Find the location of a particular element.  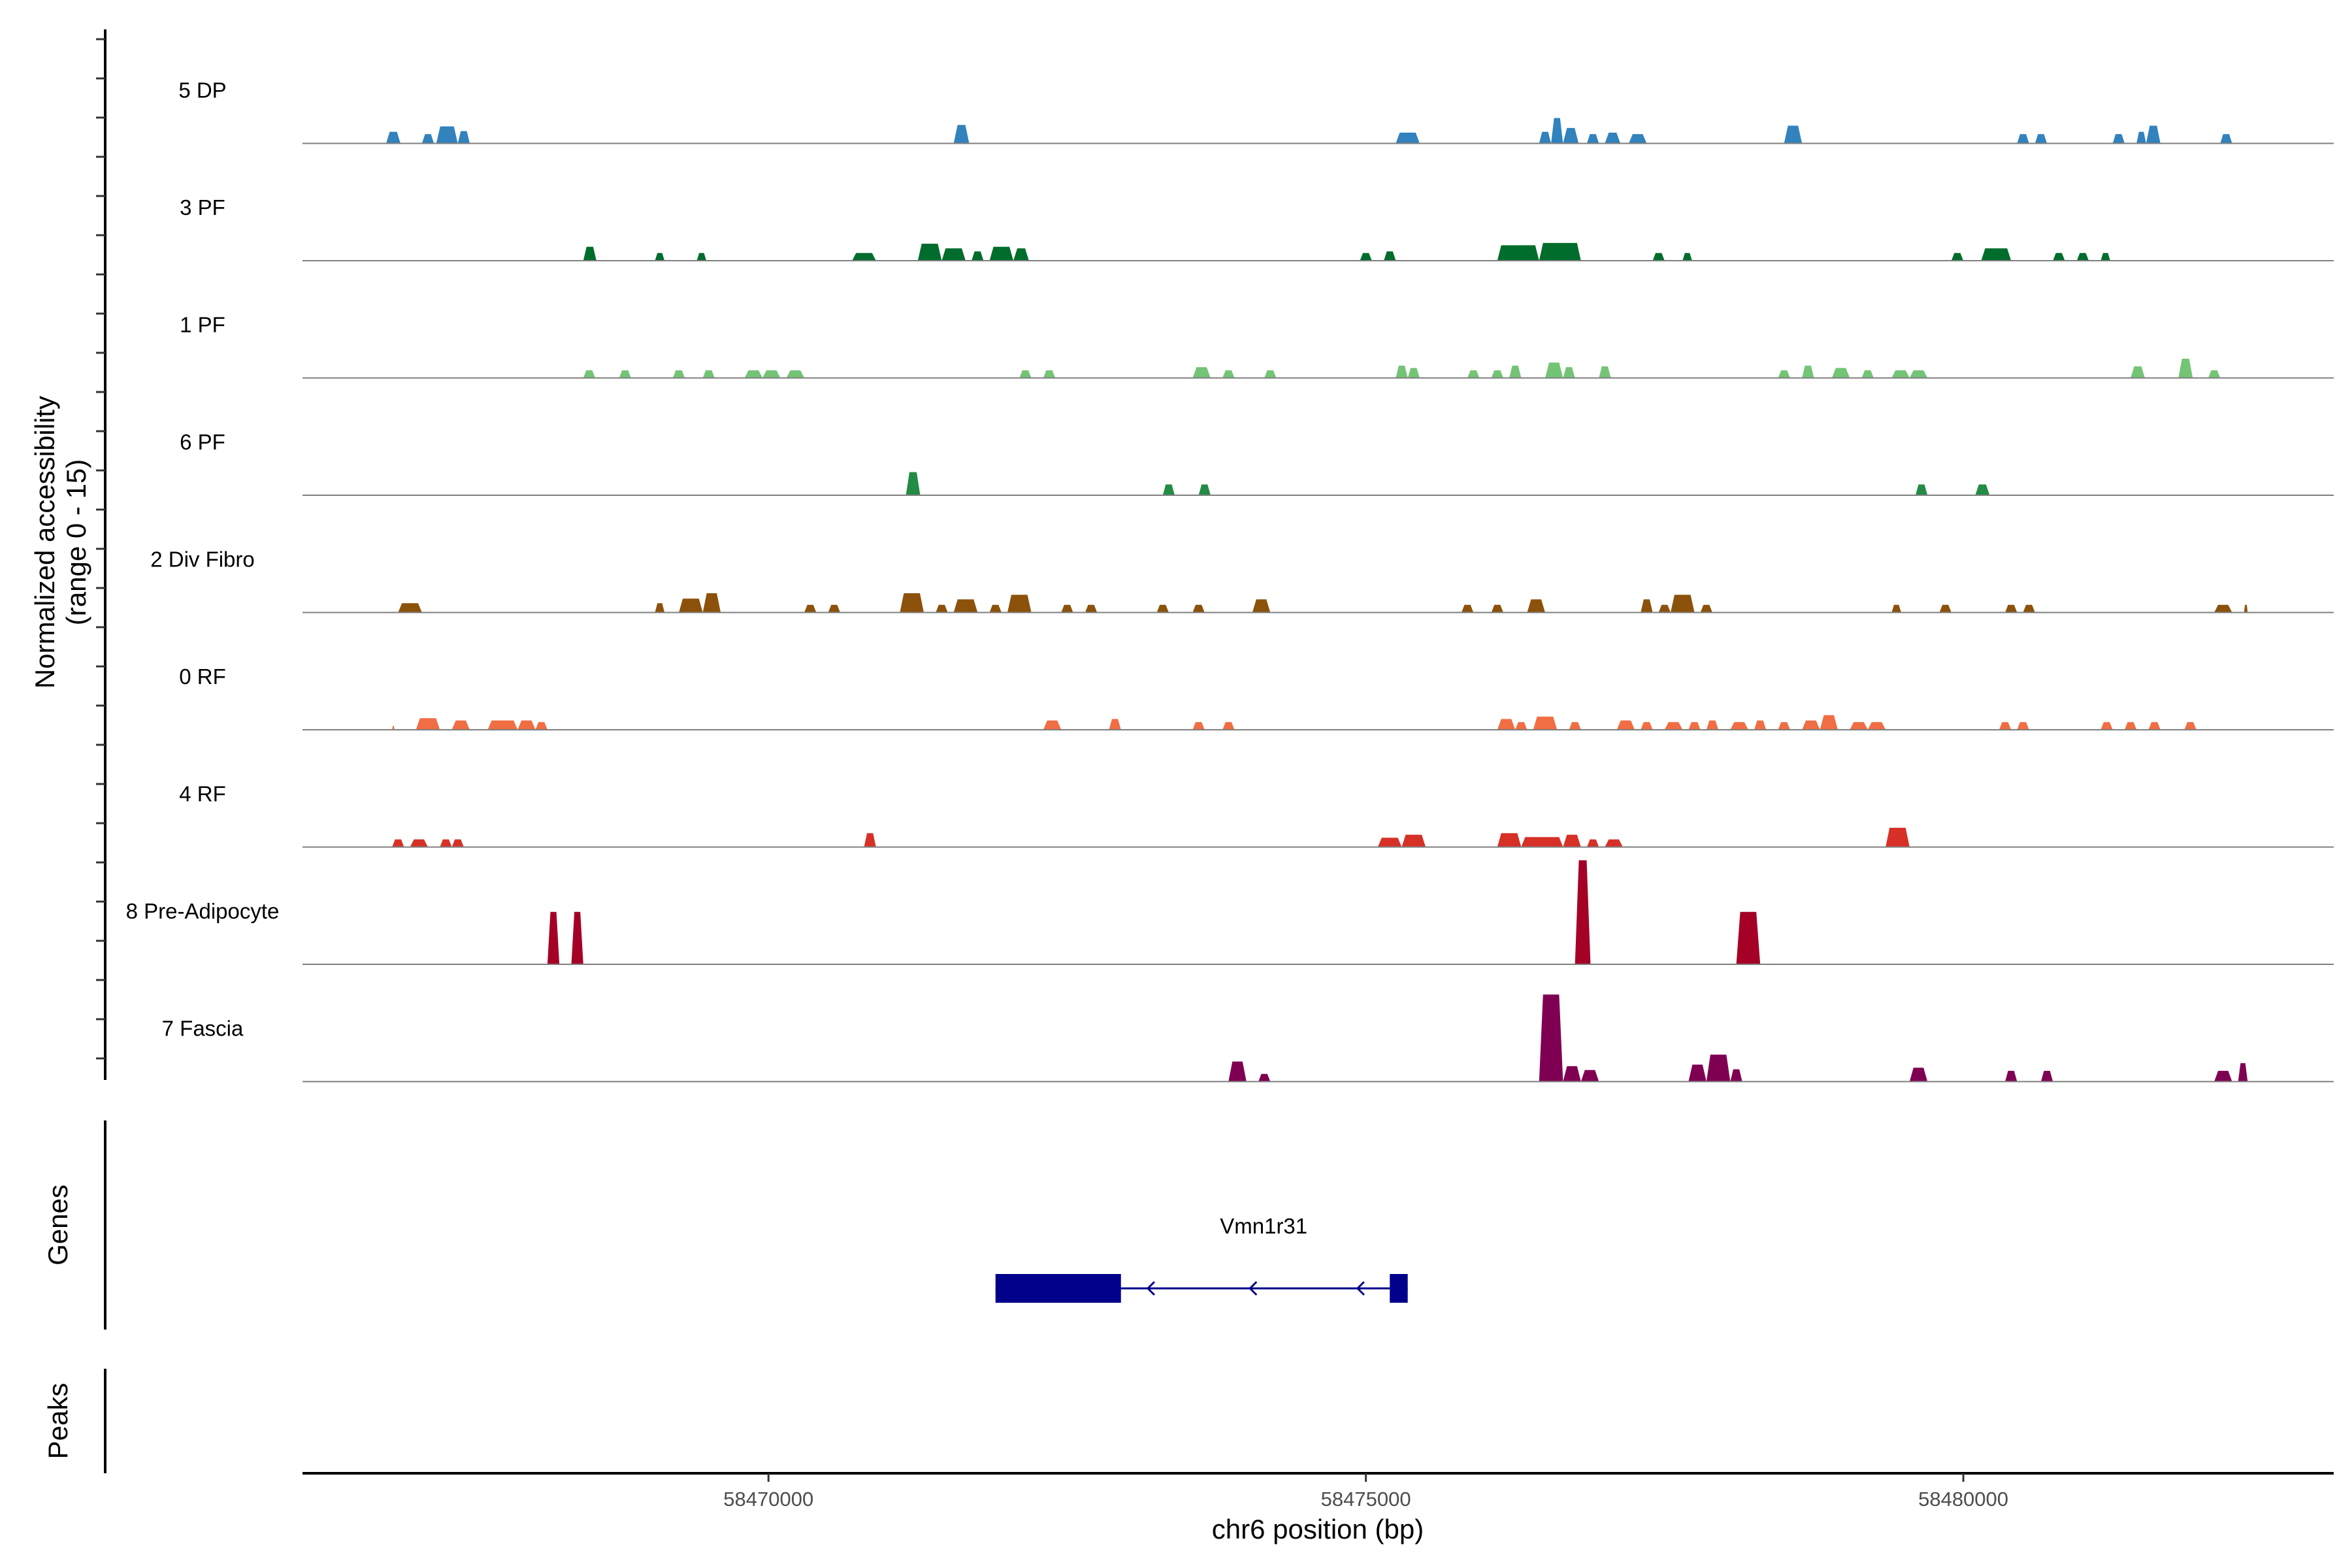

x-axis-ticks: 58470000 58475000 58480000 is located at coordinates (1365, 1492).